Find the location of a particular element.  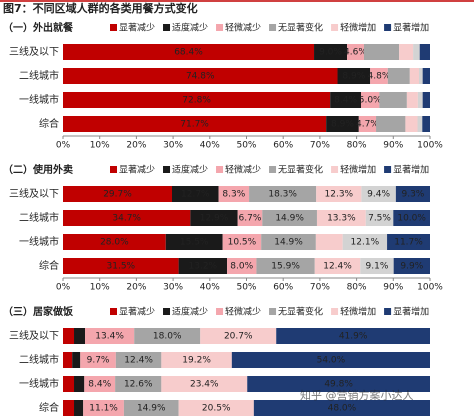

watermark: 知乎 @营销方案小达人 is located at coordinates (357, 395).